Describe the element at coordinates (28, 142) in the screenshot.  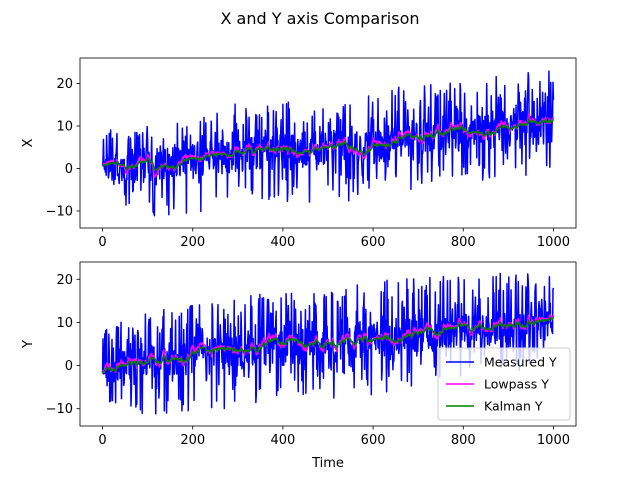
I see `y-axis-label: X` at that location.